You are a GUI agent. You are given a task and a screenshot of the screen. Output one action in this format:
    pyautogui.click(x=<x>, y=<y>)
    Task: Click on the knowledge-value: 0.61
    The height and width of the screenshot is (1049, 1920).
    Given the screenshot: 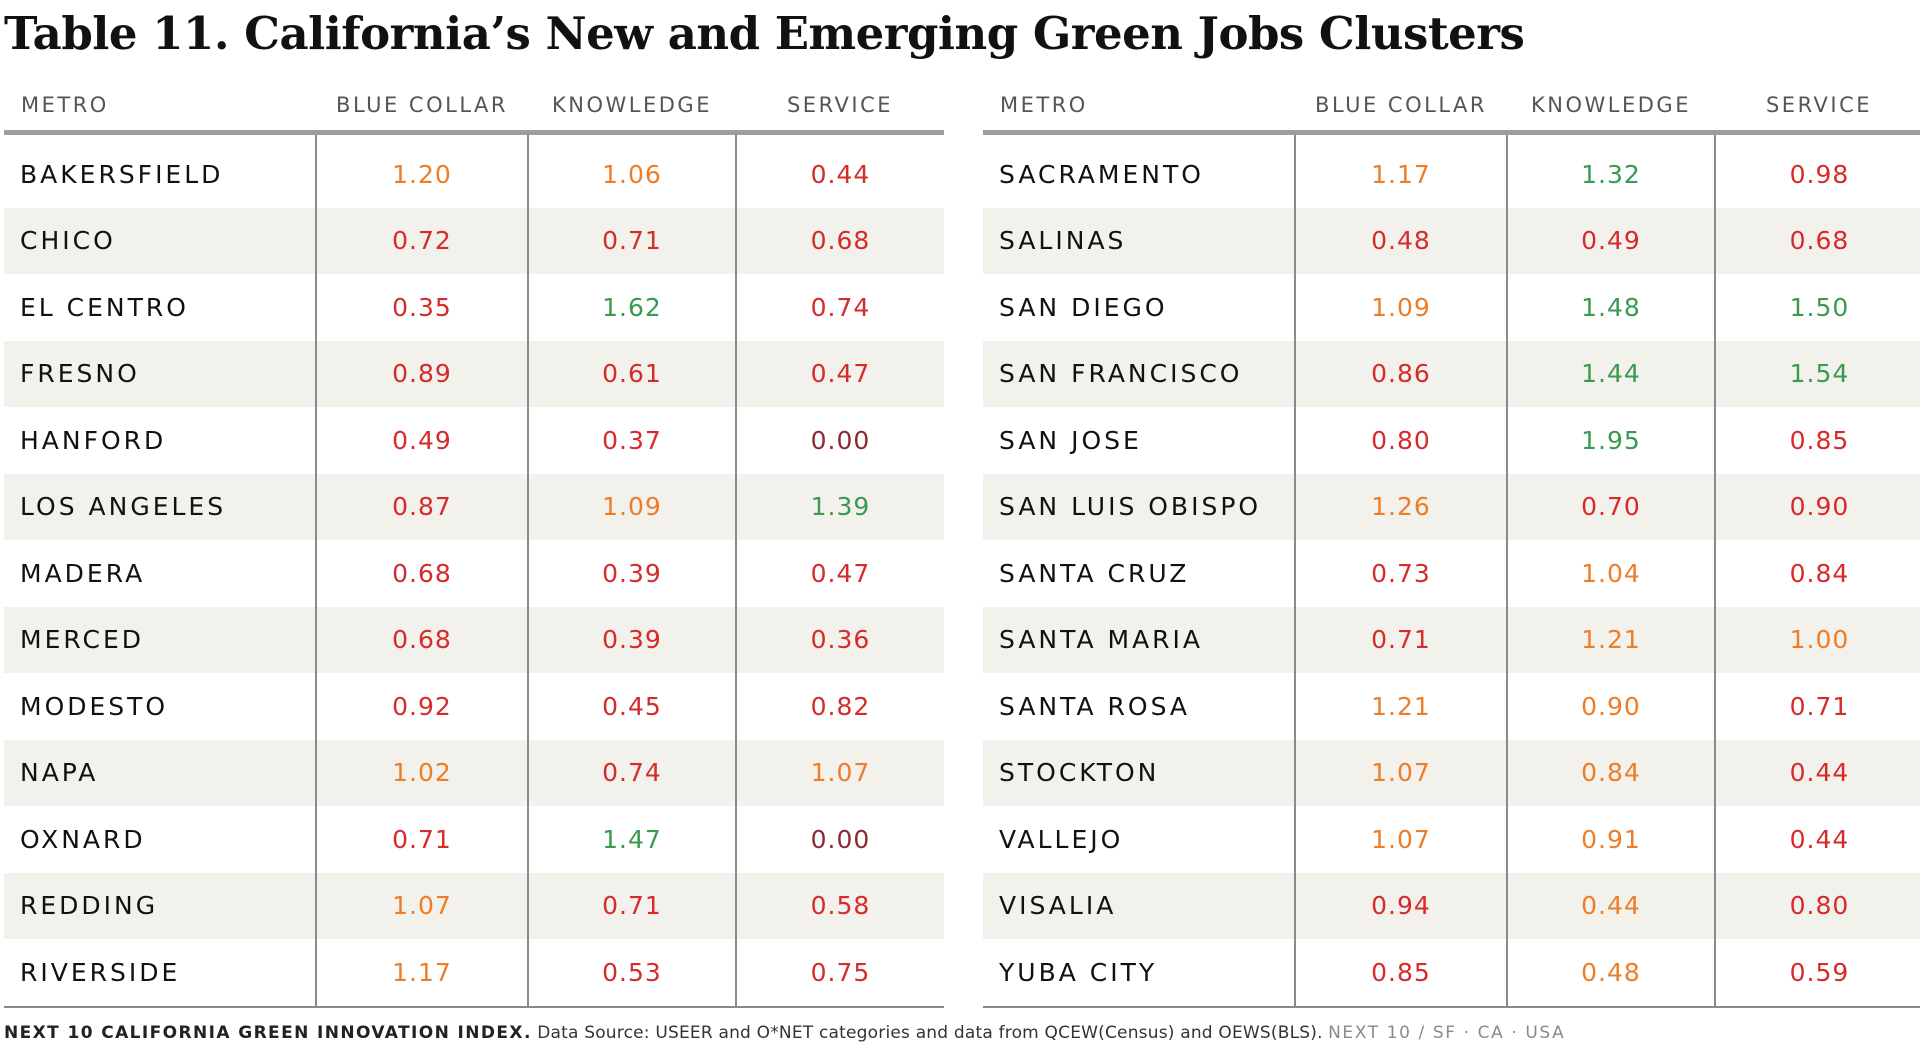 What is the action you would take?
    pyautogui.click(x=631, y=373)
    